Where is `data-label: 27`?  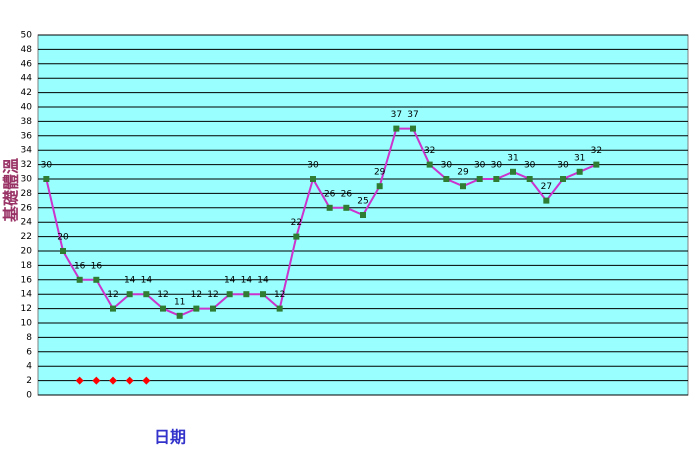
data-label: 27 is located at coordinates (546, 187).